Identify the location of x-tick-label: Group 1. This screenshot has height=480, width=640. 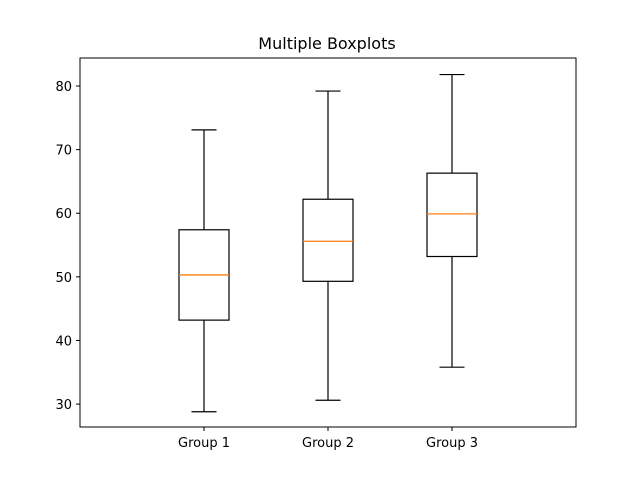
(204, 443).